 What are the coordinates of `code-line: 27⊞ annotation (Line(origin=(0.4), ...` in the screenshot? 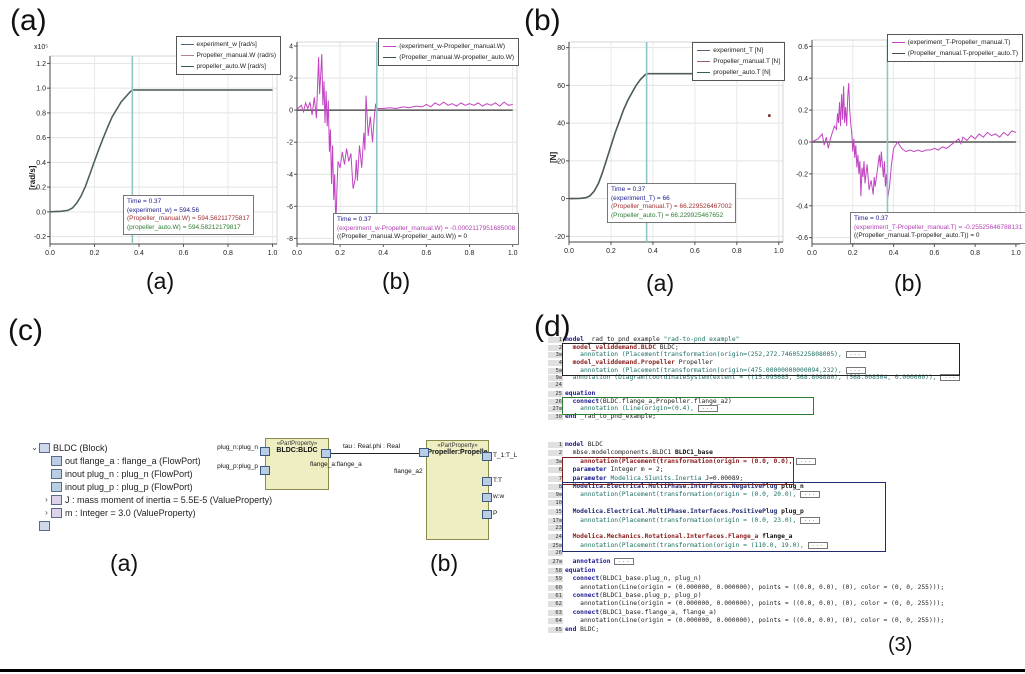 It's located at (783, 409).